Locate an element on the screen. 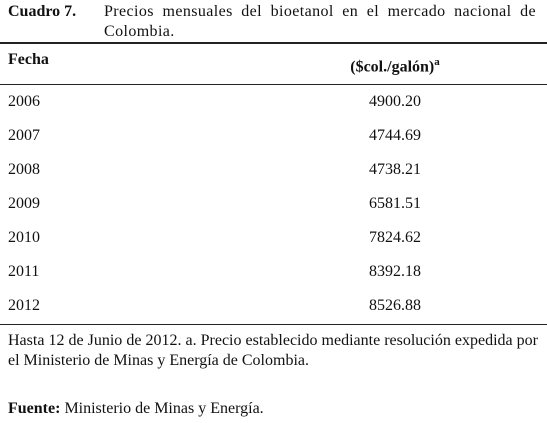 Image resolution: width=547 pixels, height=423 pixels. header-note: a is located at coordinates (437, 62).